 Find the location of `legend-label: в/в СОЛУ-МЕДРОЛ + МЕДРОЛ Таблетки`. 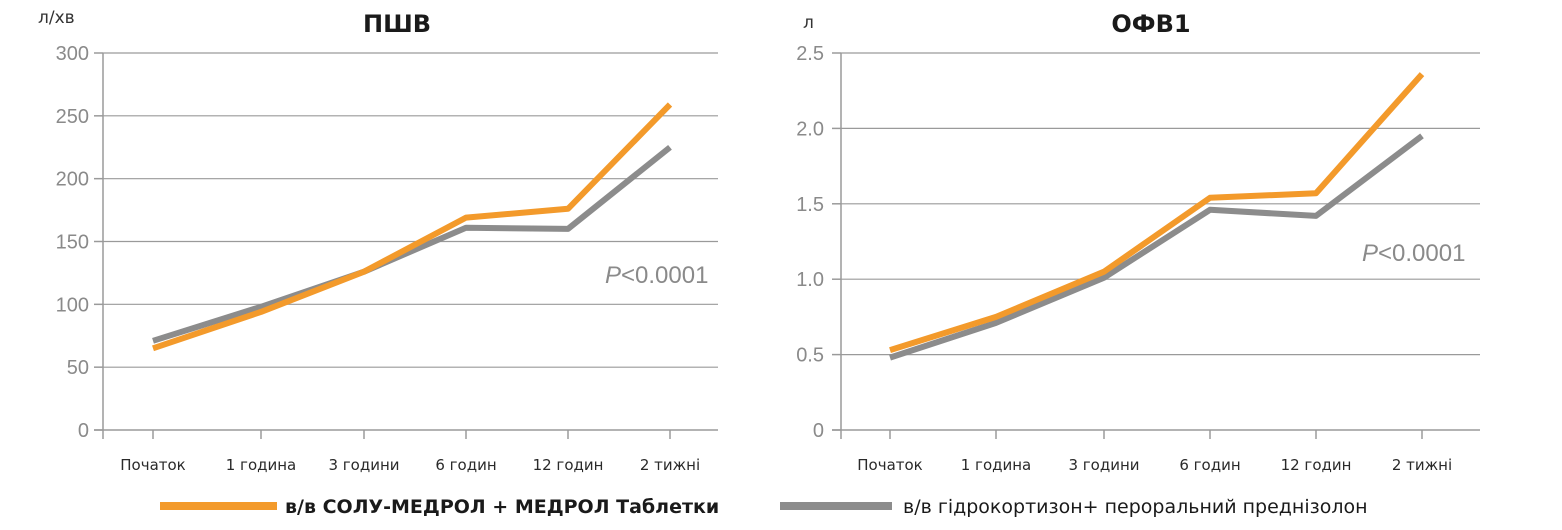

legend-label: в/в СОЛУ-МЕДРОЛ + МЕДРОЛ Таблетки is located at coordinates (502, 507).